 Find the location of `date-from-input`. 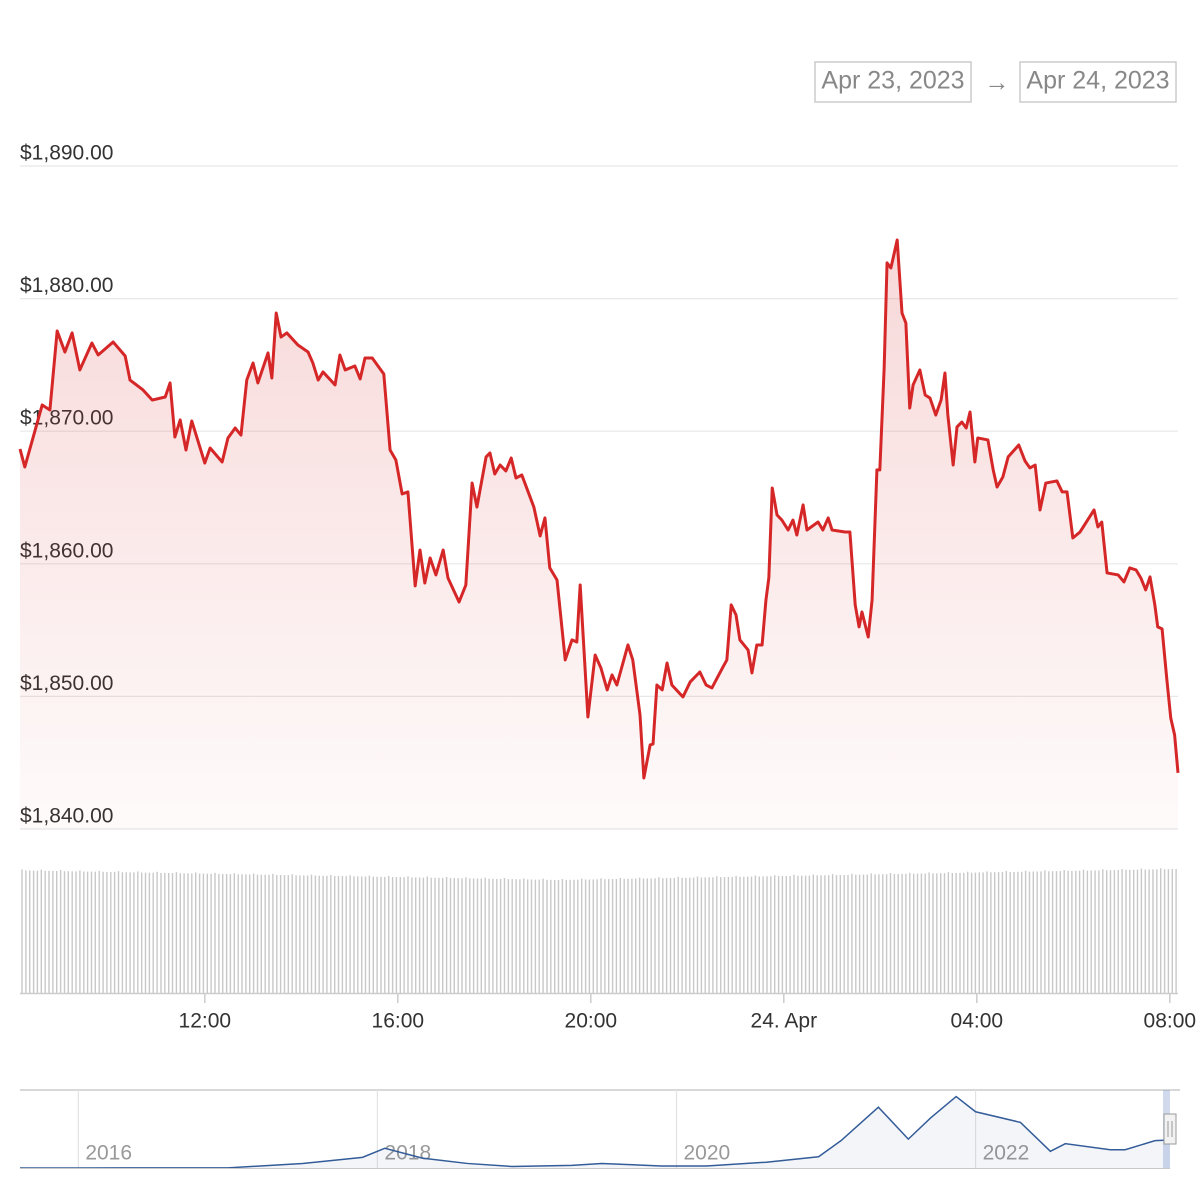

date-from-input is located at coordinates (893, 82).